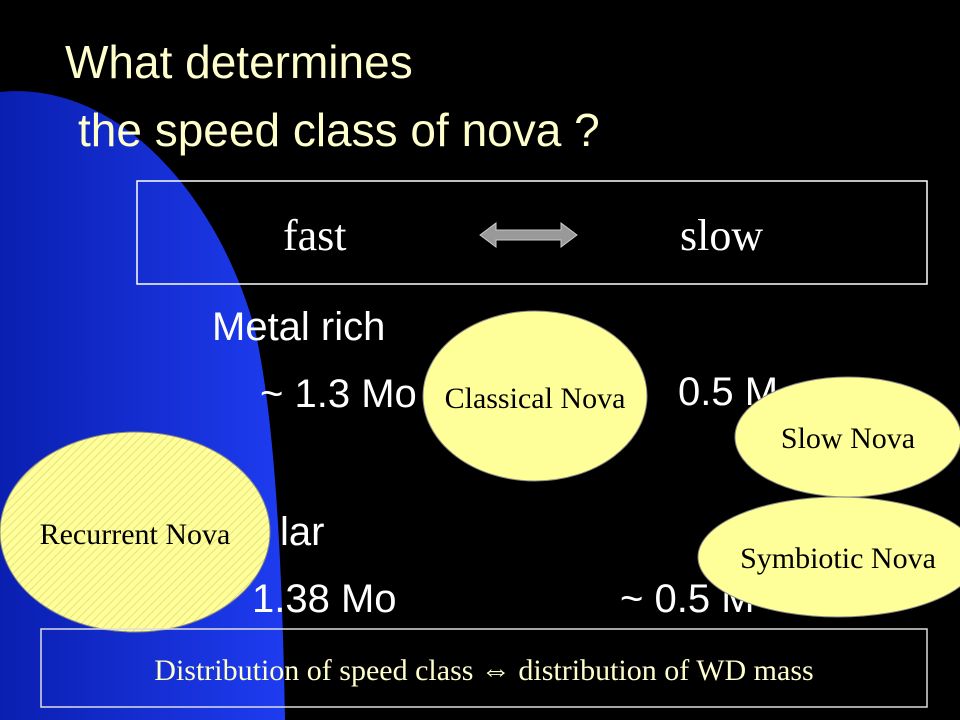 The height and width of the screenshot is (720, 960). What do you see at coordinates (848, 438) in the screenshot?
I see `ellipse-label: Slow Nova` at bounding box center [848, 438].